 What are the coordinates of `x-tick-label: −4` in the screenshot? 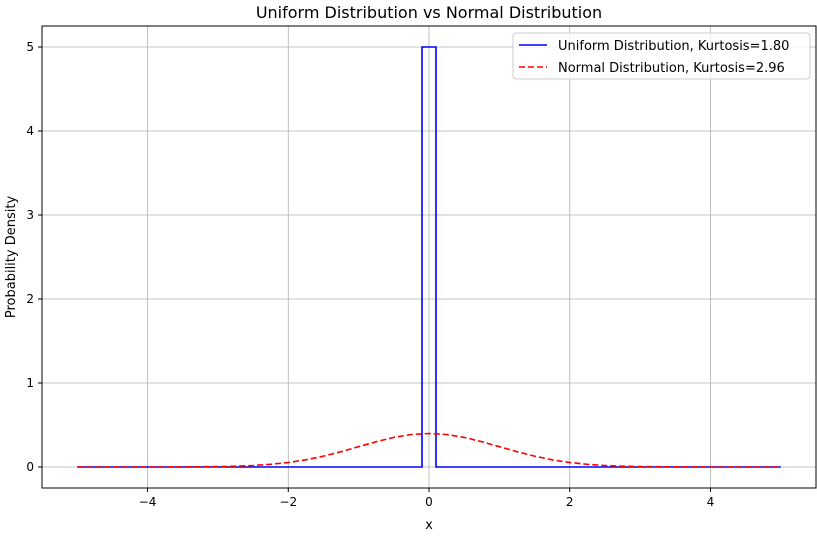 It's located at (148, 502).